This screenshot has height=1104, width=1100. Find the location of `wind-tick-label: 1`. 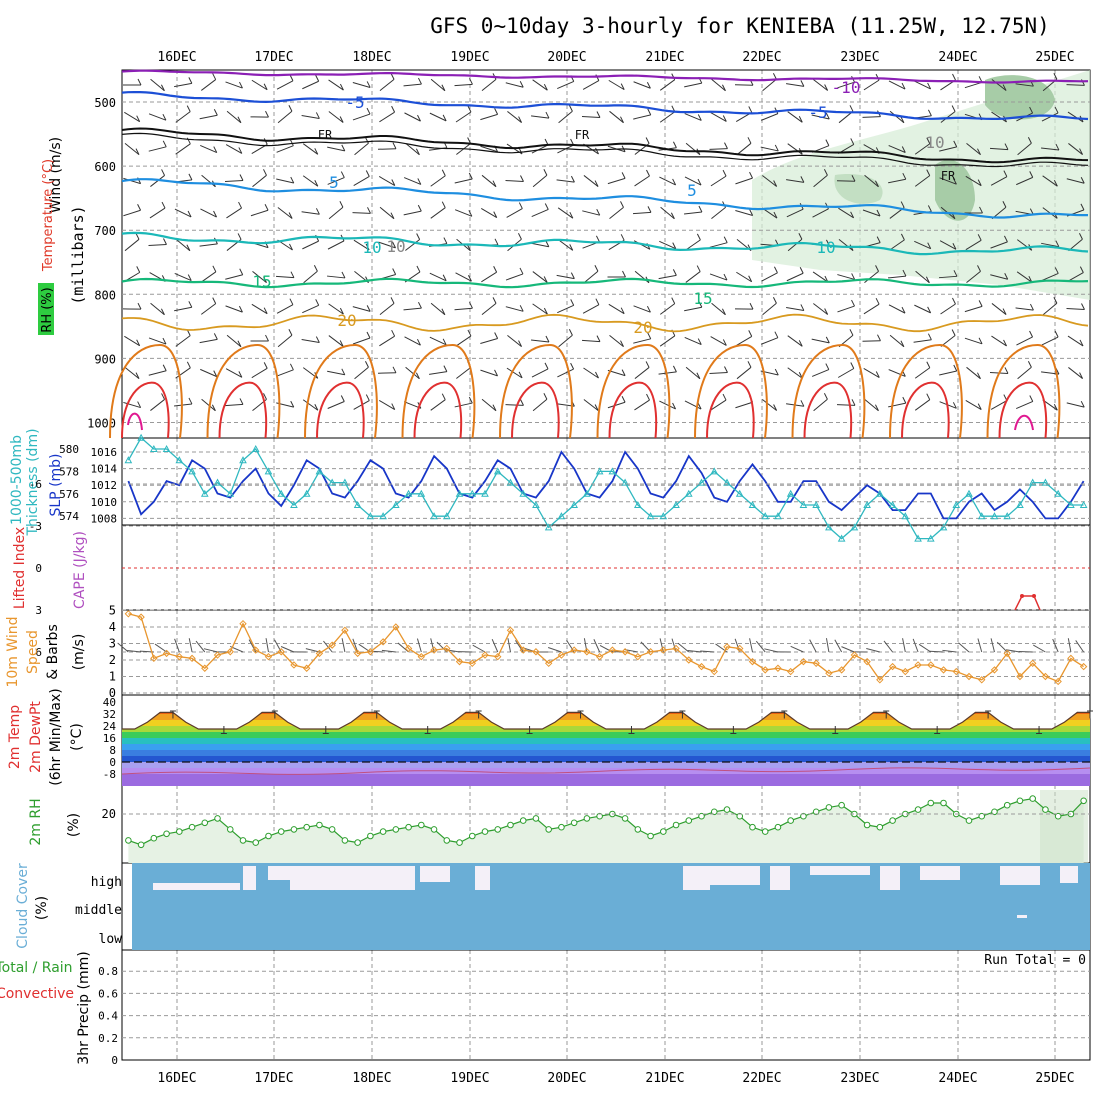

wind-tick-label: 1 is located at coordinates (112, 677).